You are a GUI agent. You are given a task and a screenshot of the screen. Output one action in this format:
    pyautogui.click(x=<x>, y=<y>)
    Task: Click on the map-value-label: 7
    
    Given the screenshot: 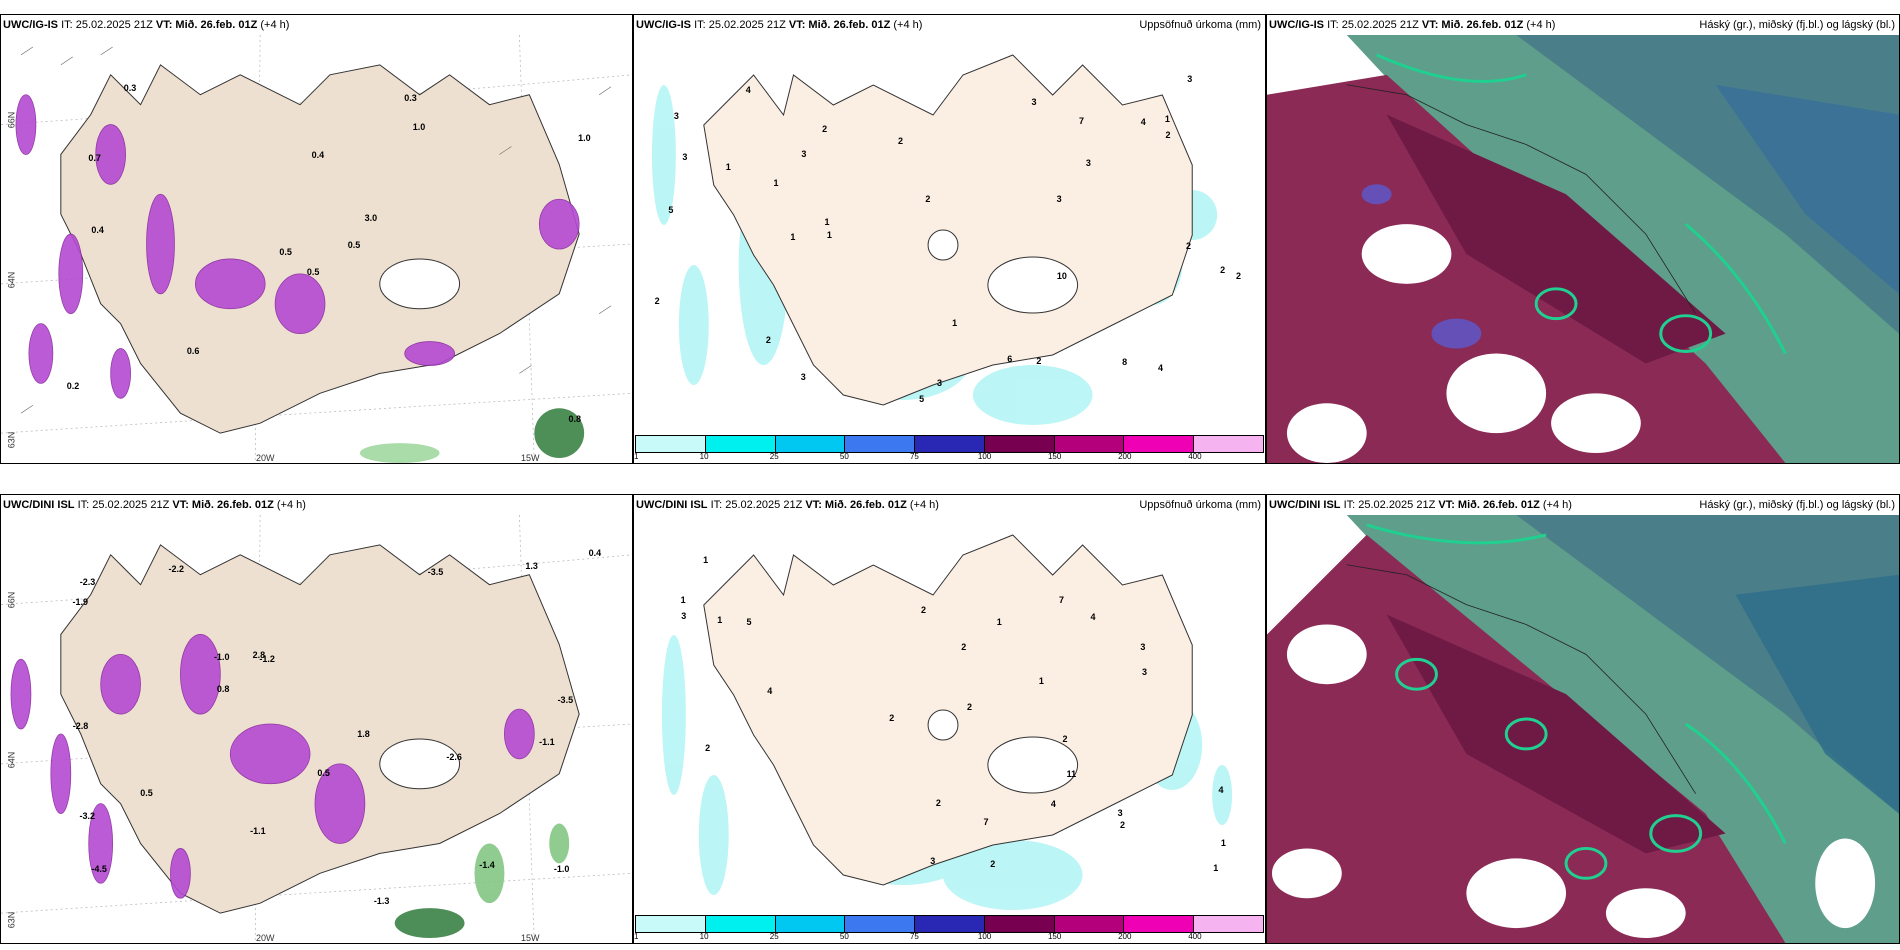 What is the action you would take?
    pyautogui.click(x=1082, y=120)
    